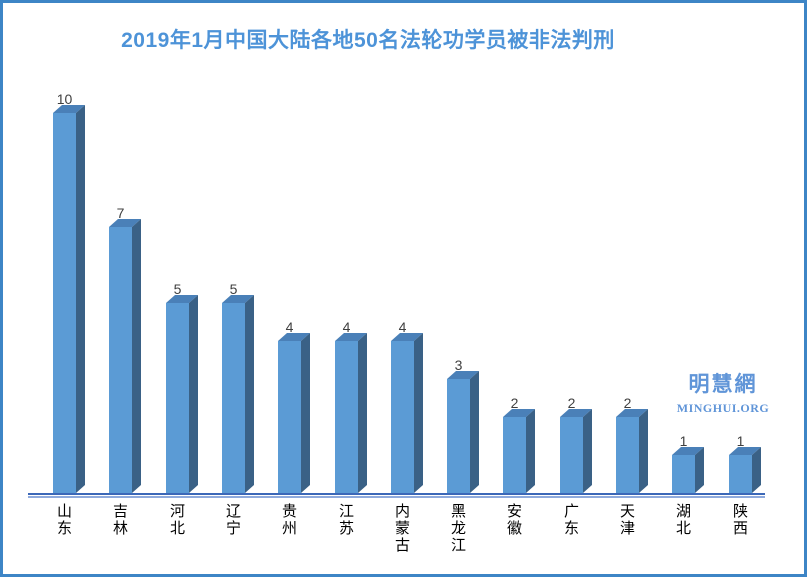 This screenshot has height=580, width=807. I want to click on category-label: 山 东, so click(64, 520).